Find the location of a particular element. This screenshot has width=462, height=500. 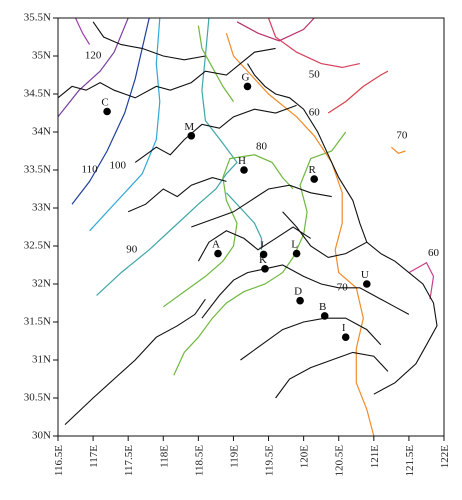

station-label: R is located at coordinates (313, 170).